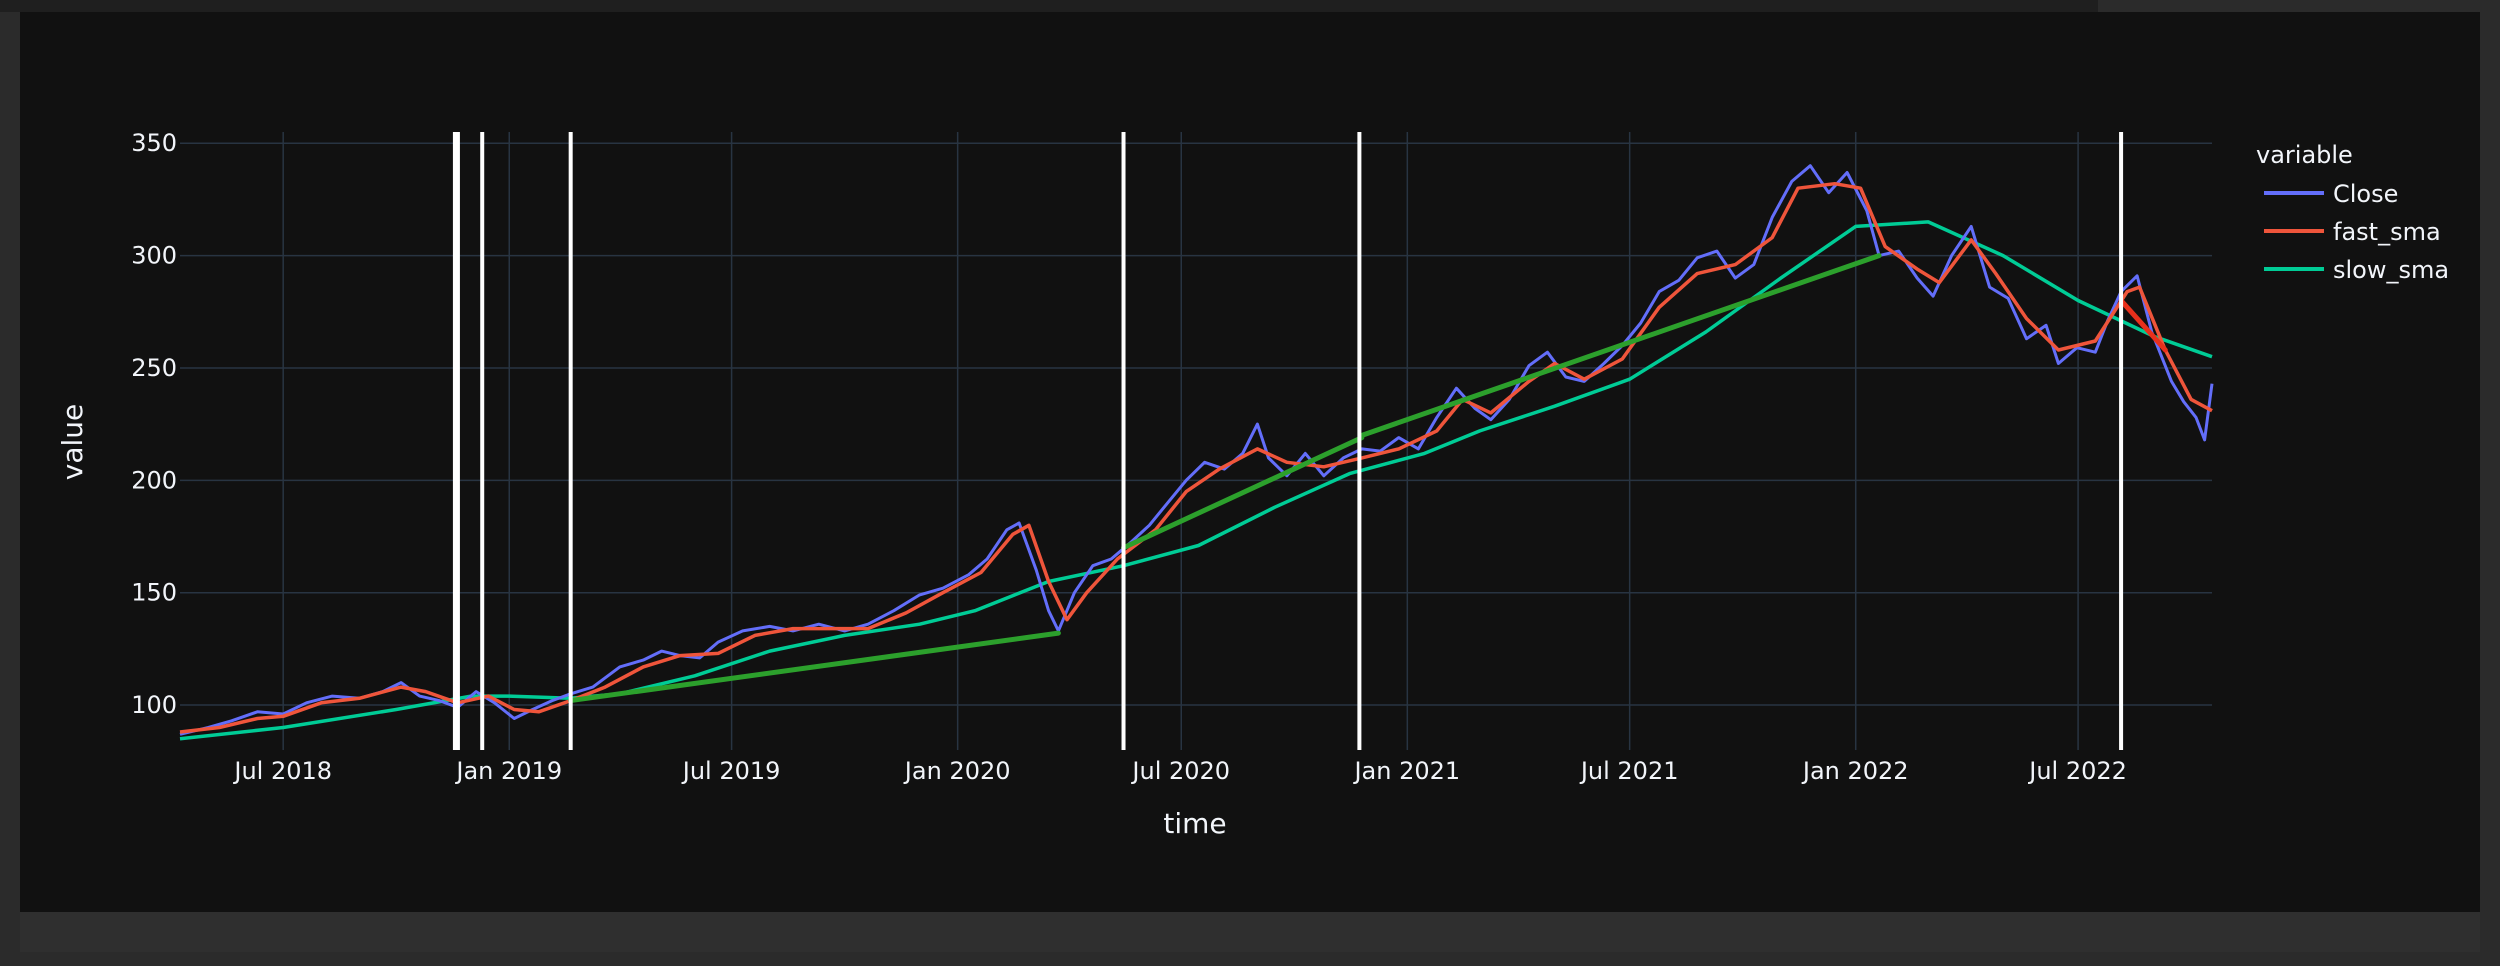  Describe the element at coordinates (154, 705) in the screenshot. I see `y-tick-label: 100` at that location.